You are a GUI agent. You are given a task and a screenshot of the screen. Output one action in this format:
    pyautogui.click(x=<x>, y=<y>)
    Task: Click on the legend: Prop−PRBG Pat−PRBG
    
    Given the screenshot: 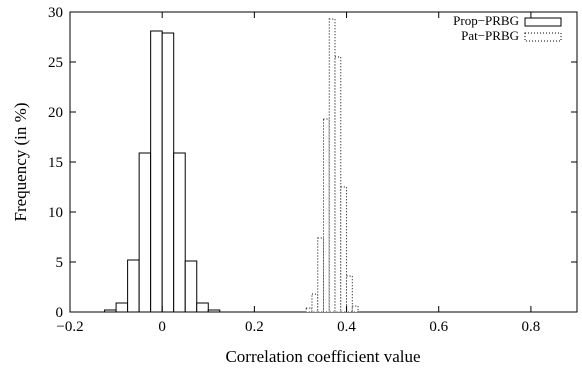 What is the action you would take?
    pyautogui.click(x=507, y=28)
    